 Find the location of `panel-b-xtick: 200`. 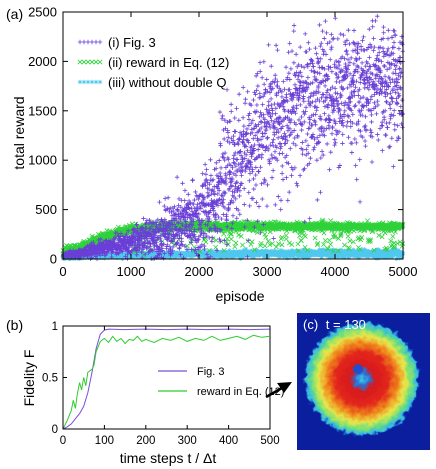

panel-b-xtick: 200 is located at coordinates (145, 441).